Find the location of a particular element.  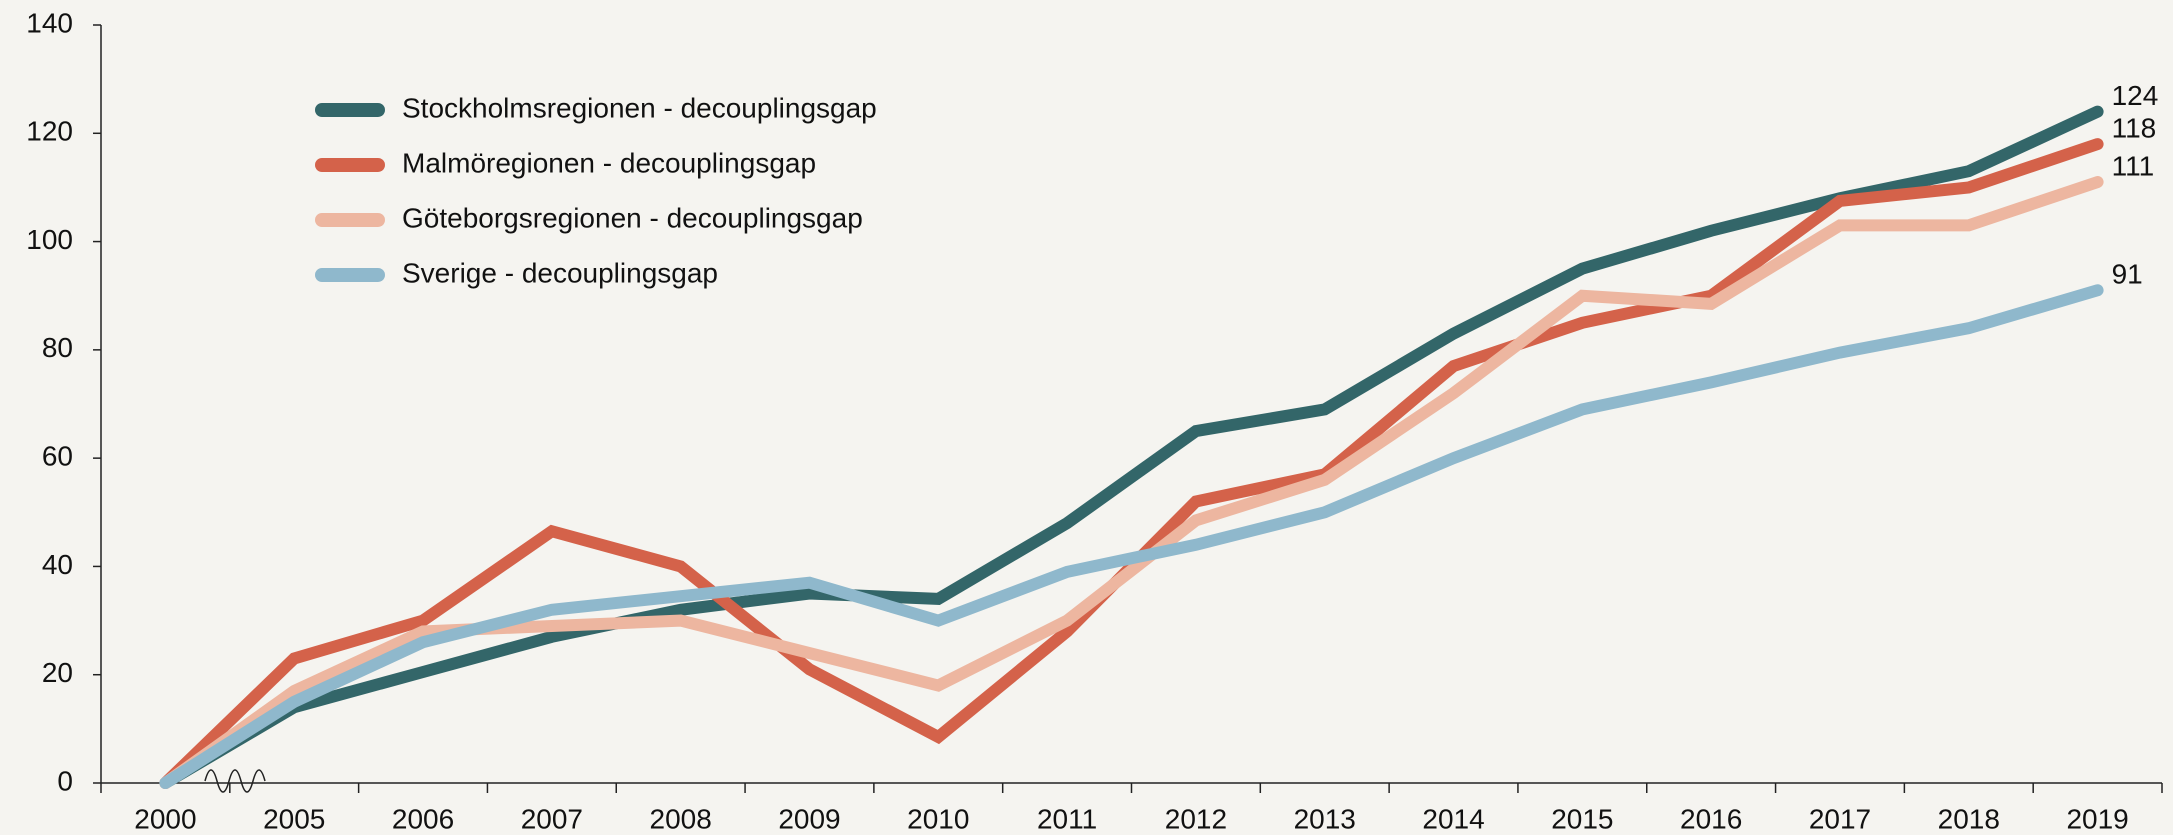

x-tick-label: 2009 is located at coordinates (809, 818).